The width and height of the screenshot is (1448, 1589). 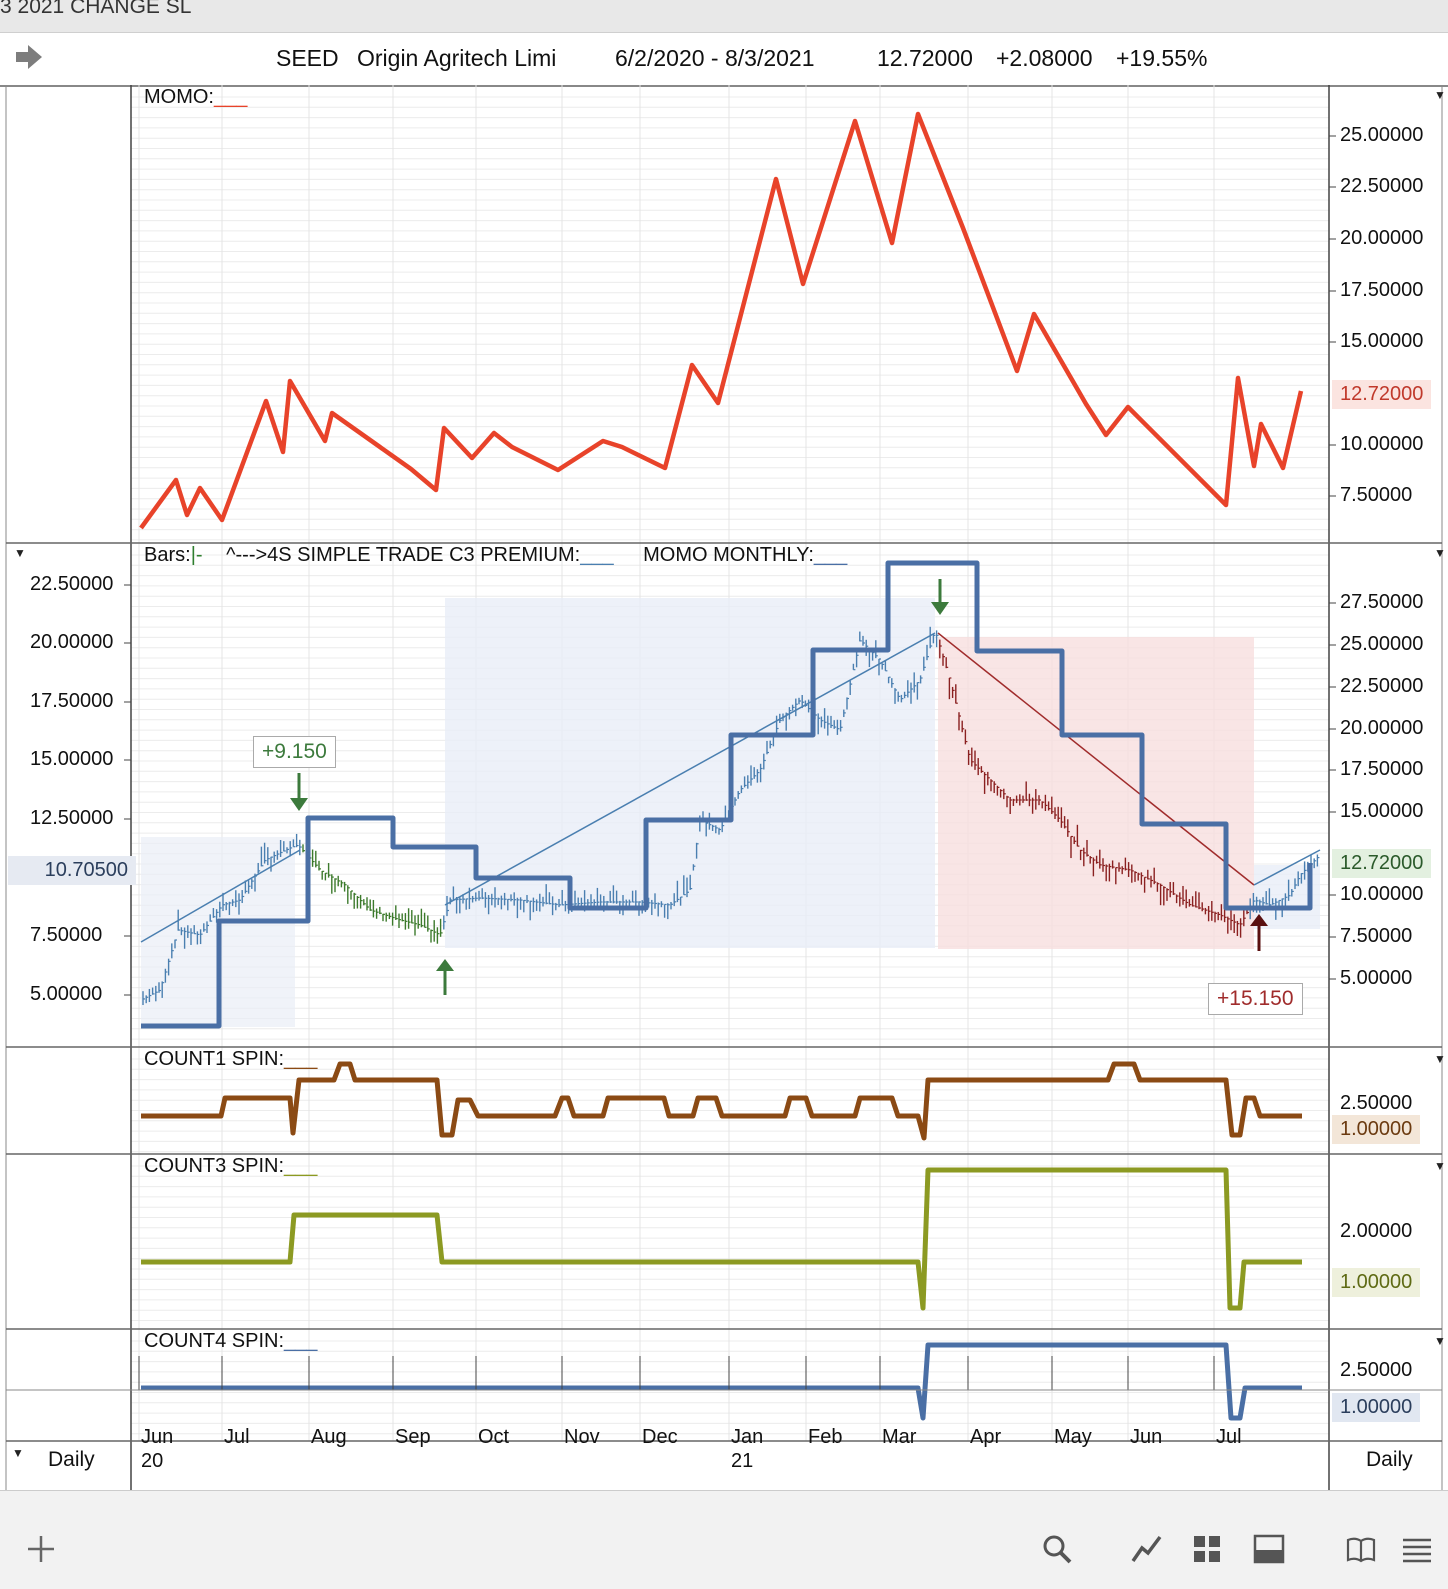 What do you see at coordinates (96, 9) in the screenshot?
I see `window-title: 3 2021 CHANGE SL` at bounding box center [96, 9].